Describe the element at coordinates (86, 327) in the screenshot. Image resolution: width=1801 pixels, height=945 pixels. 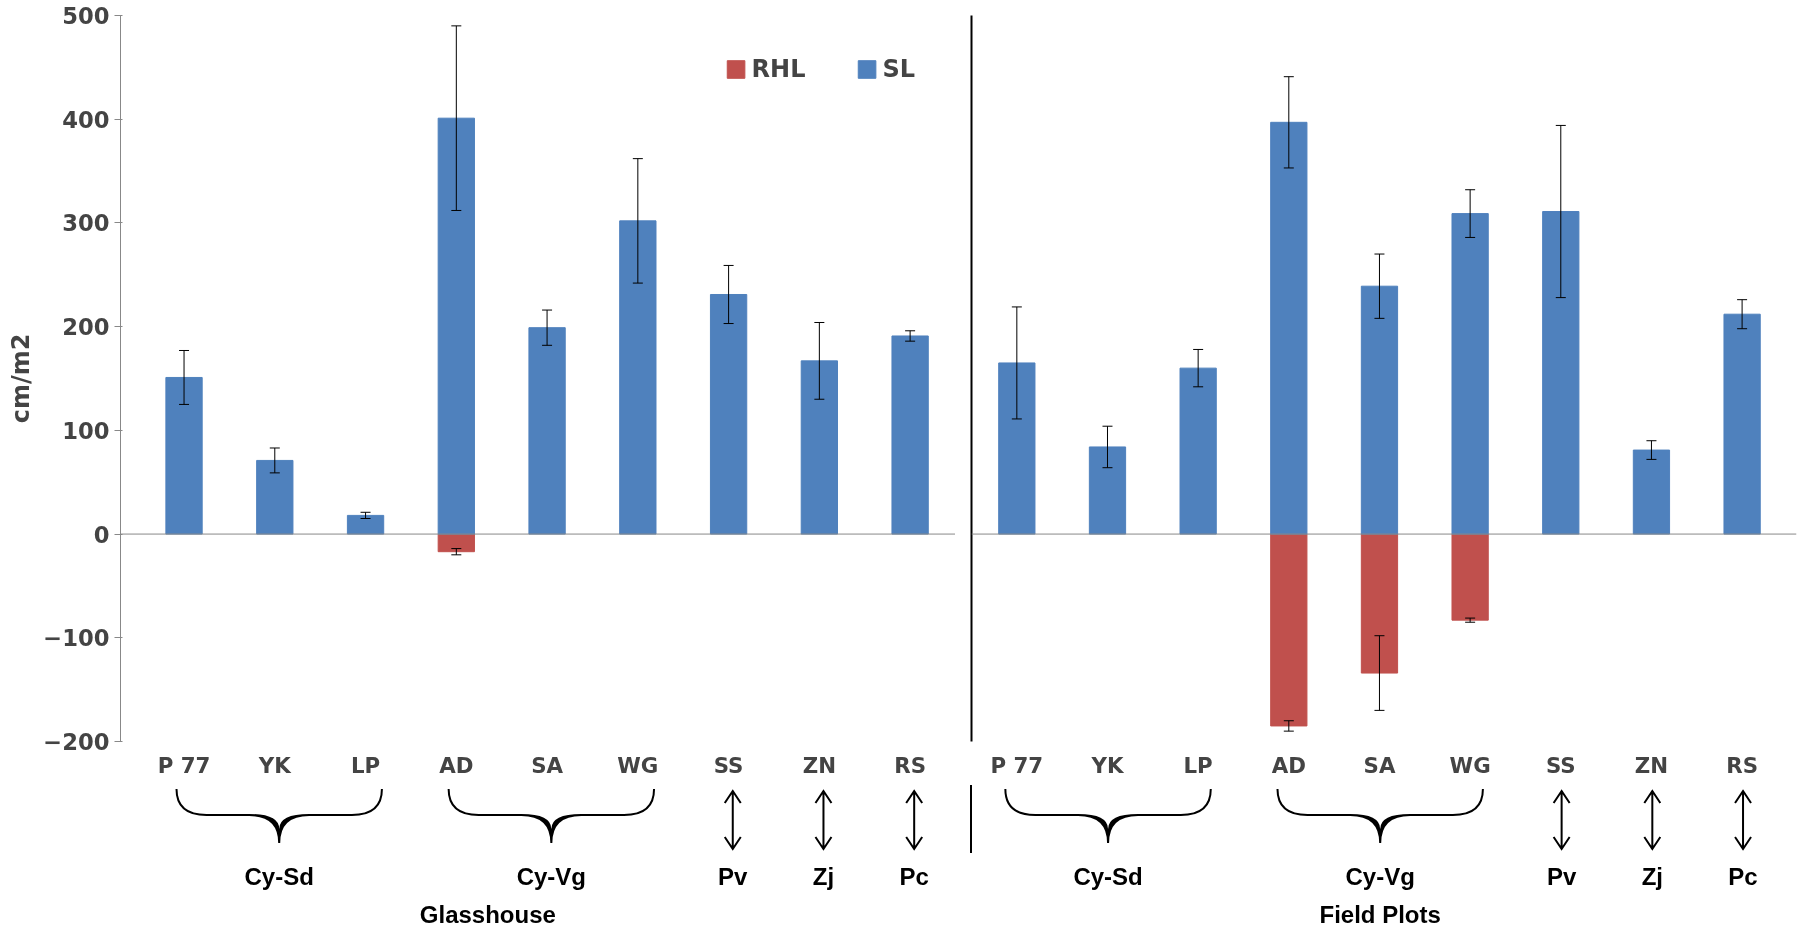
I see `y-tick-label: 200` at that location.